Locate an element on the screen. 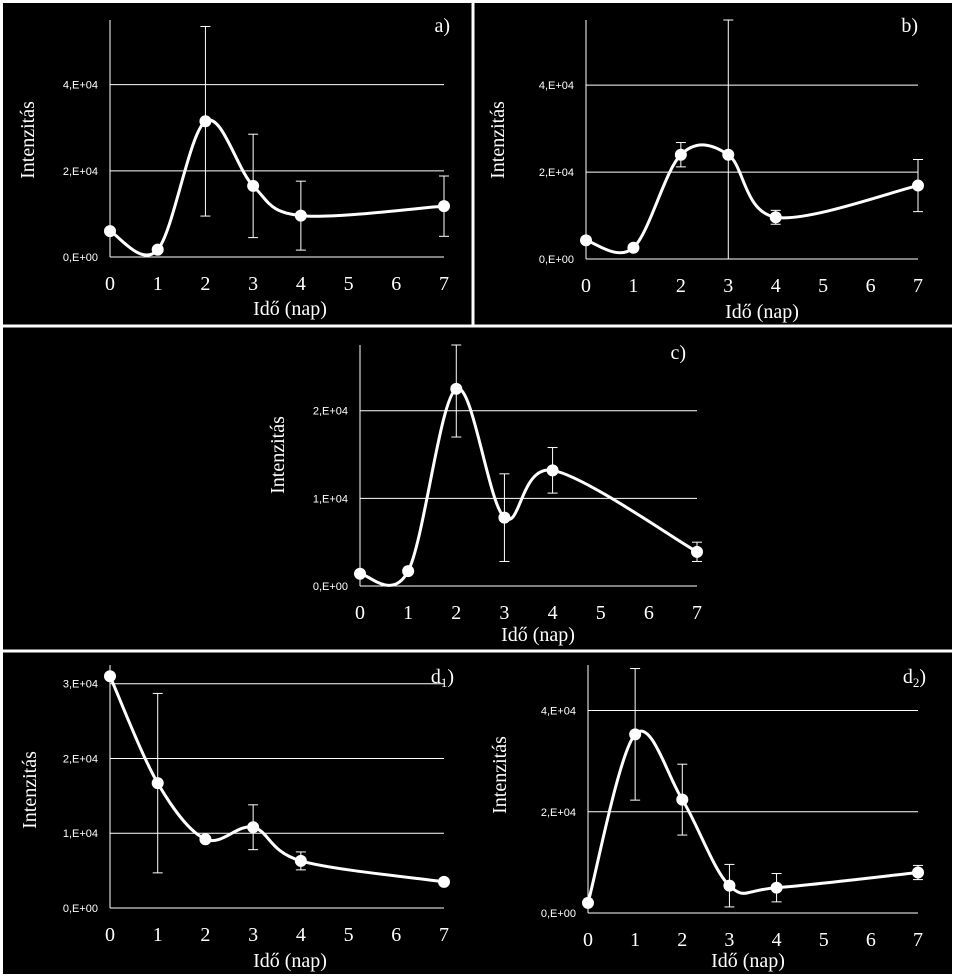 Image resolution: width=955 pixels, height=977 pixels. x-tick-label-c: 4 is located at coordinates (553, 613).